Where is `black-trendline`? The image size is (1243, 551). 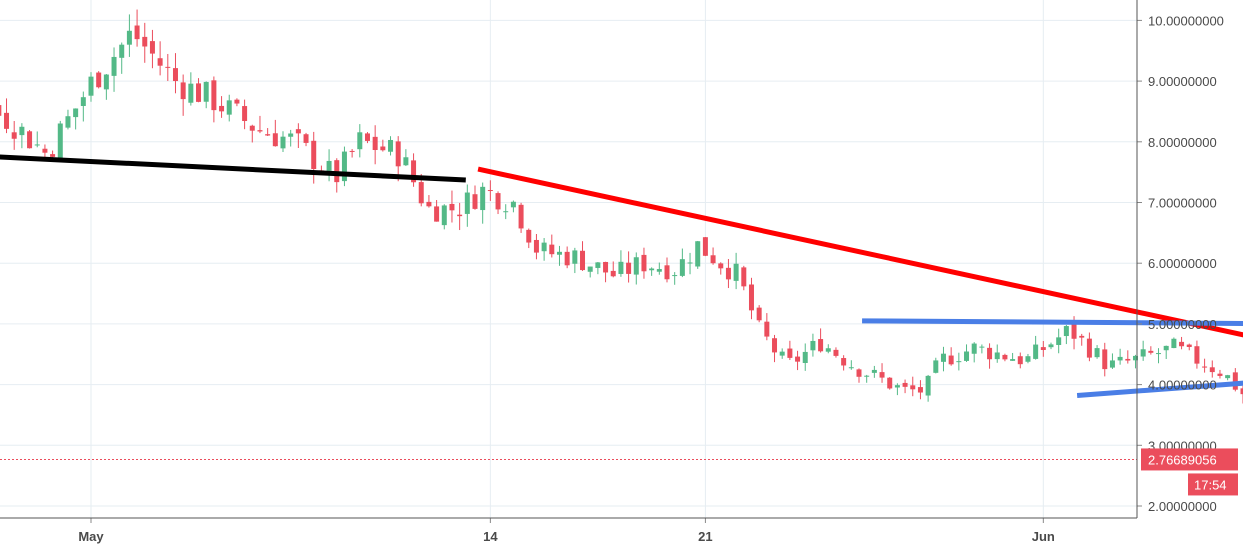 black-trendline is located at coordinates (233, 168).